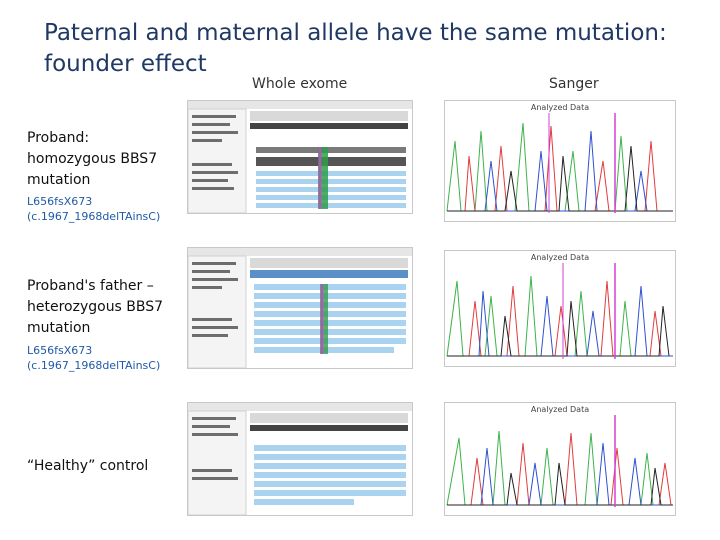  I want to click on row-3-label: “Healthy” control, so click(87, 466).